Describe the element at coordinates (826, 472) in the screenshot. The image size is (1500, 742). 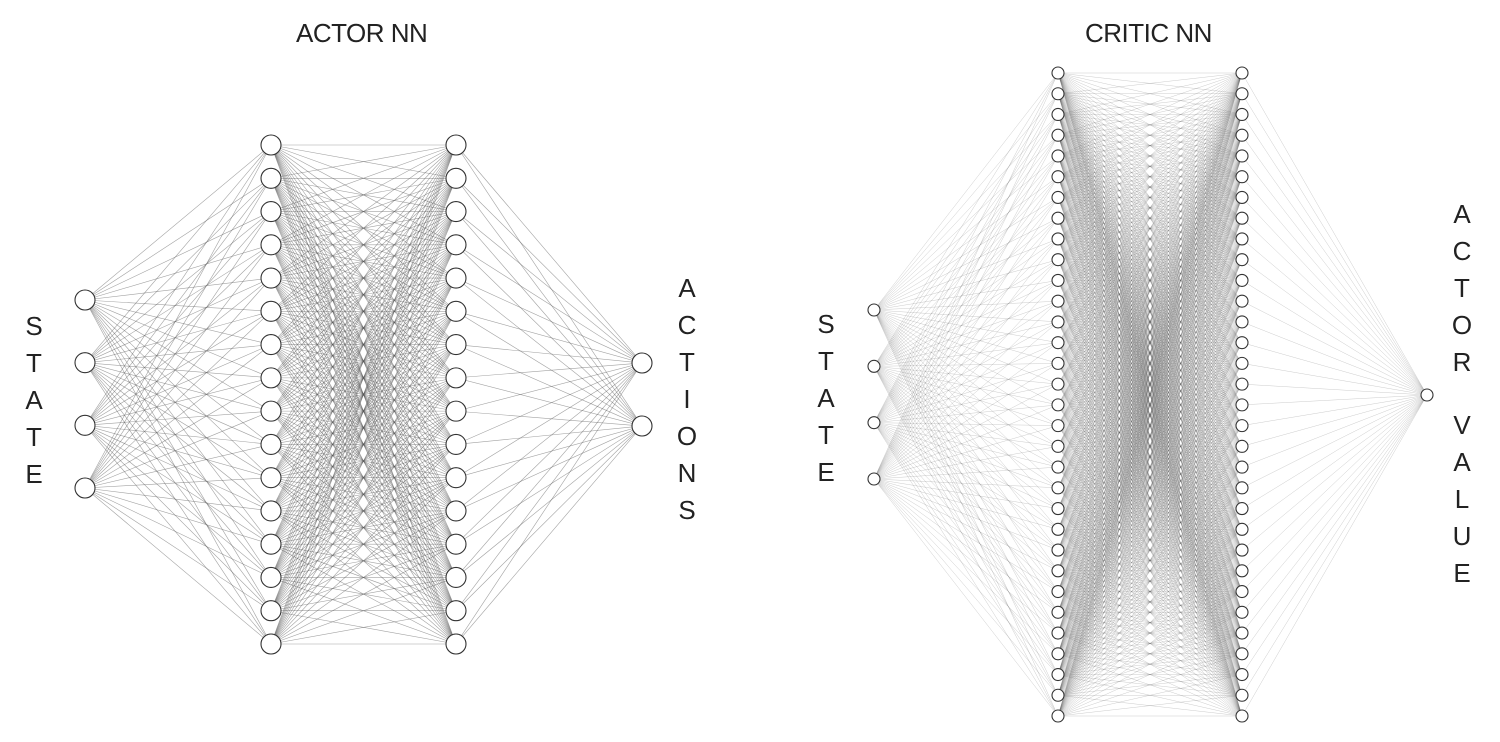
I see `critic-input-label-letter: E` at that location.